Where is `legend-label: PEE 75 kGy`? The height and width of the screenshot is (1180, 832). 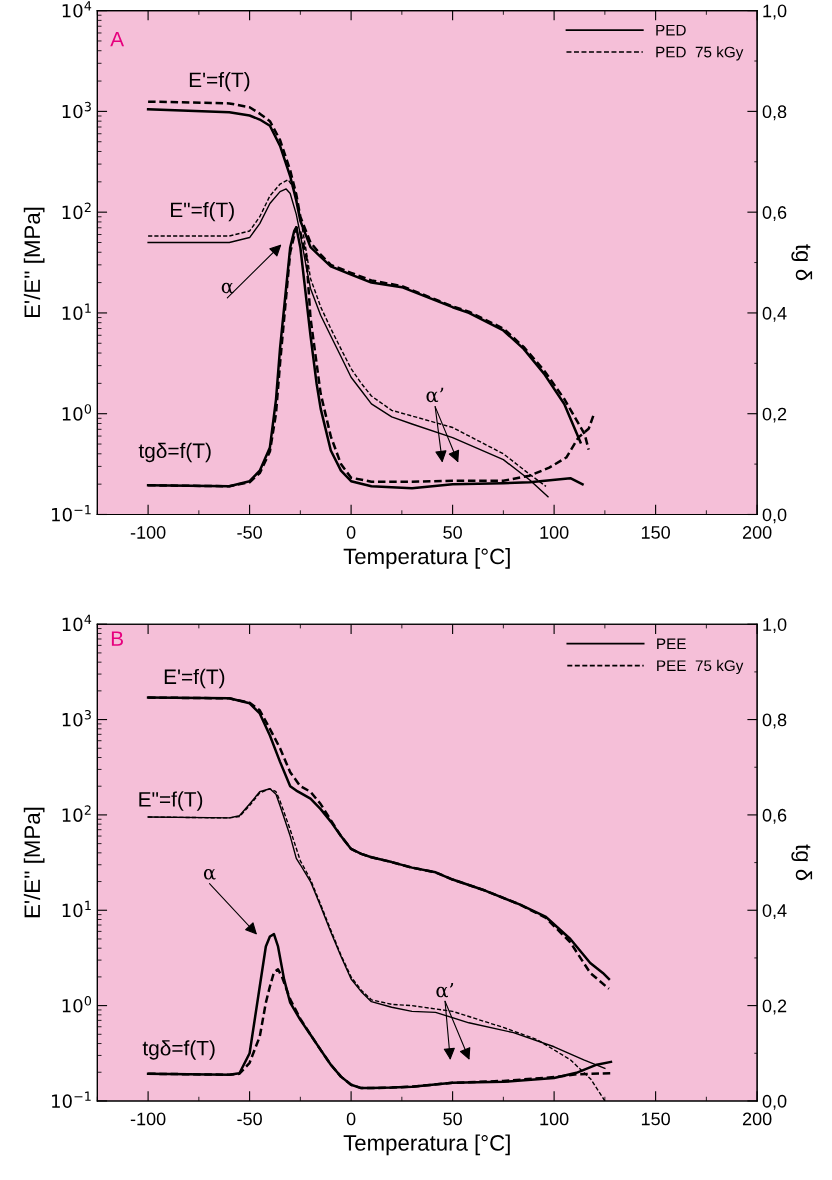 legend-label: PEE 75 kGy is located at coordinates (700, 667).